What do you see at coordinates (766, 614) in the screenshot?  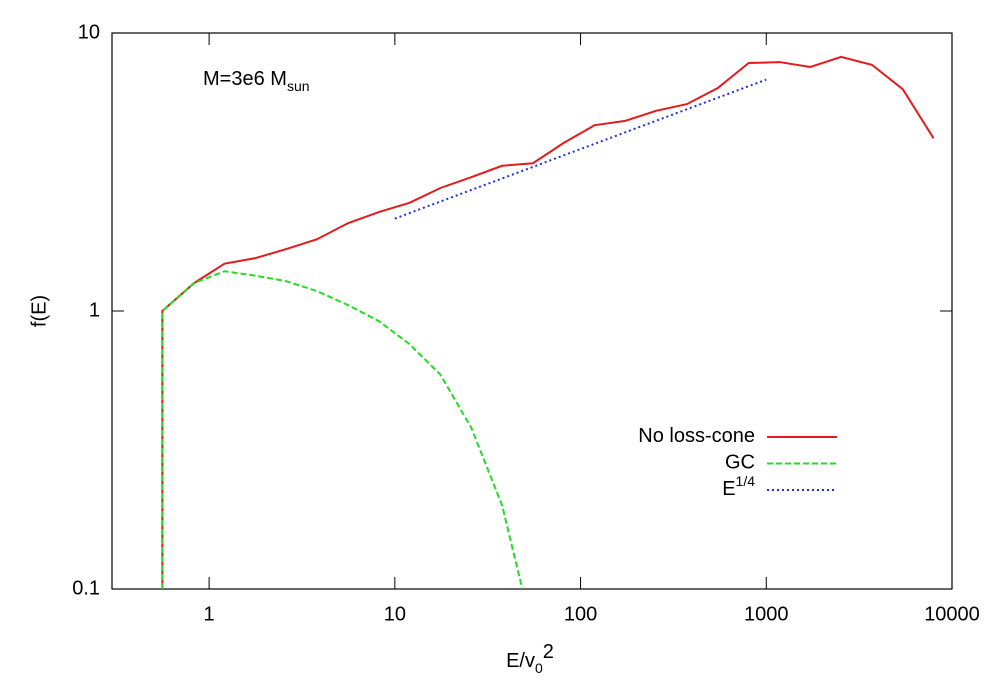 I see `x-tick-label: 1000` at bounding box center [766, 614].